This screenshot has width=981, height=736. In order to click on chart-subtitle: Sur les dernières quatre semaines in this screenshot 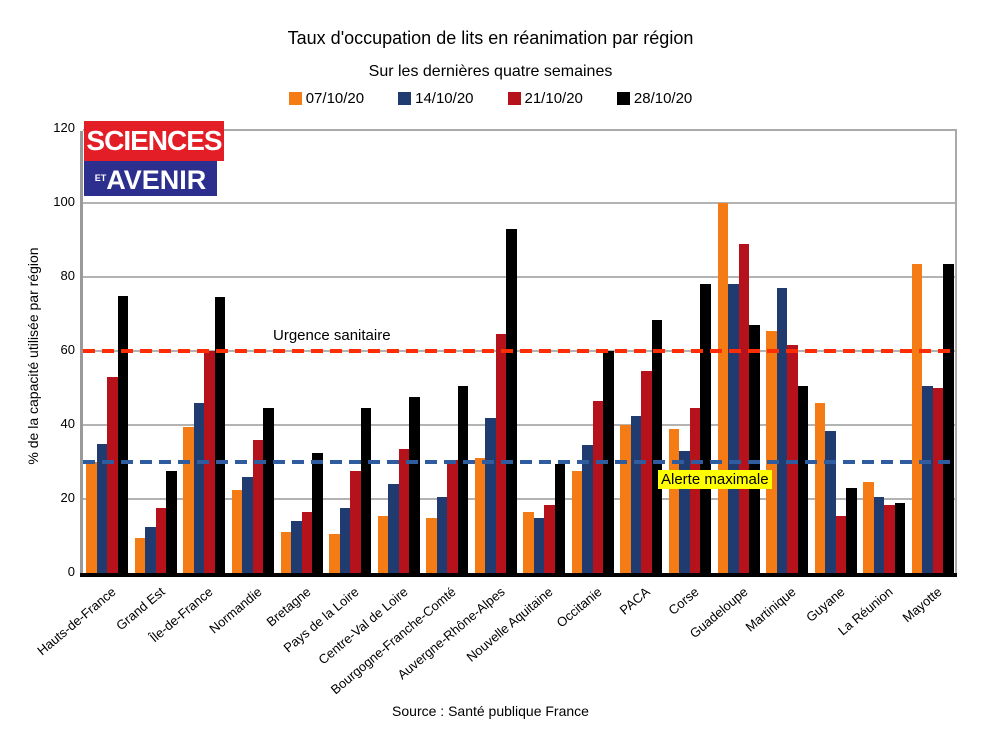, I will do `click(490, 71)`.